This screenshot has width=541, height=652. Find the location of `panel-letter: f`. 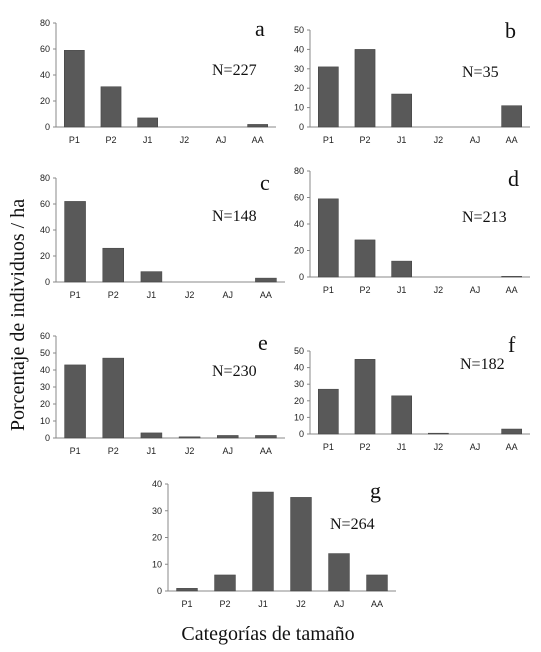

panel-letter: f is located at coordinates (512, 344).